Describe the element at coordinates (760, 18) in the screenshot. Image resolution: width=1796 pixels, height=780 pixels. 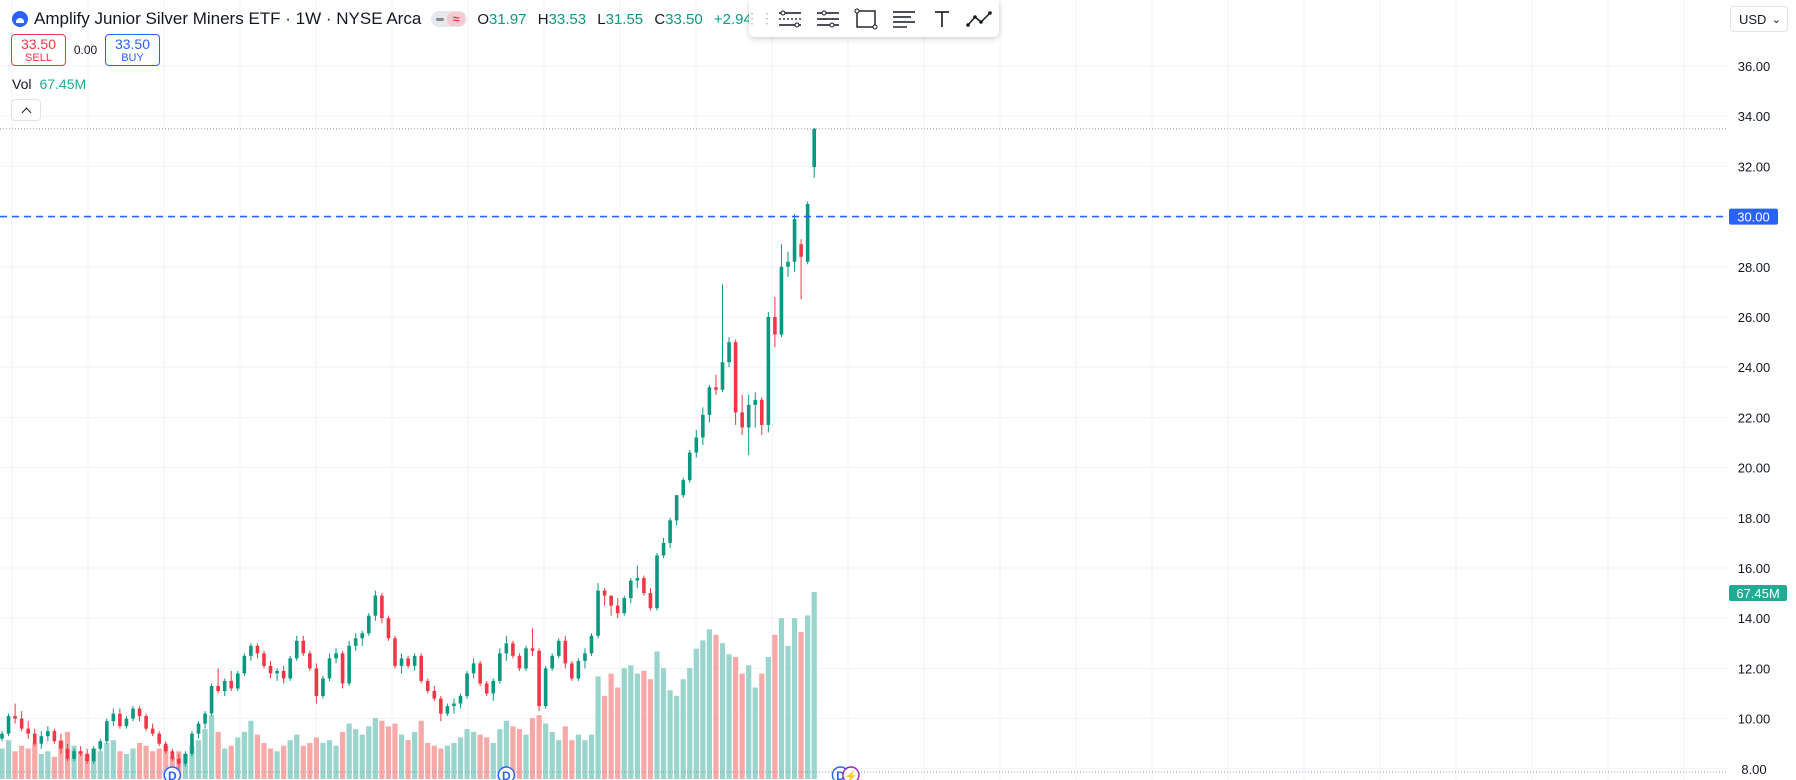
I see `grip-icon: ⋮⋮` at that location.